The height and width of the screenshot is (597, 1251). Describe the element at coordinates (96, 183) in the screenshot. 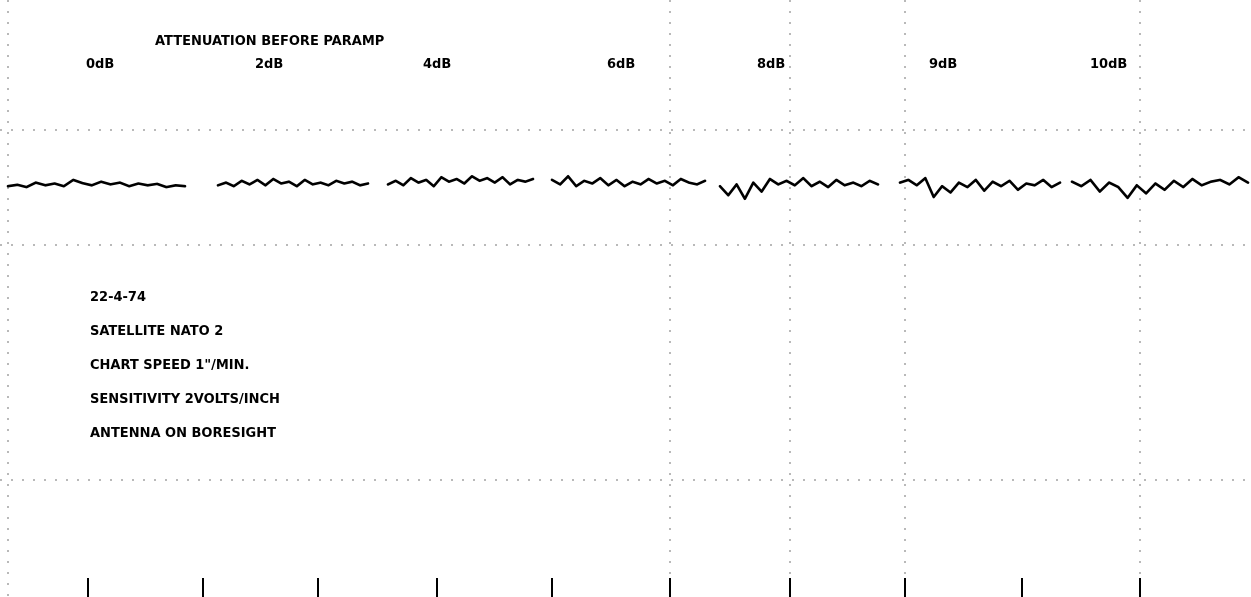

I see `signal-trace-0dB` at that location.